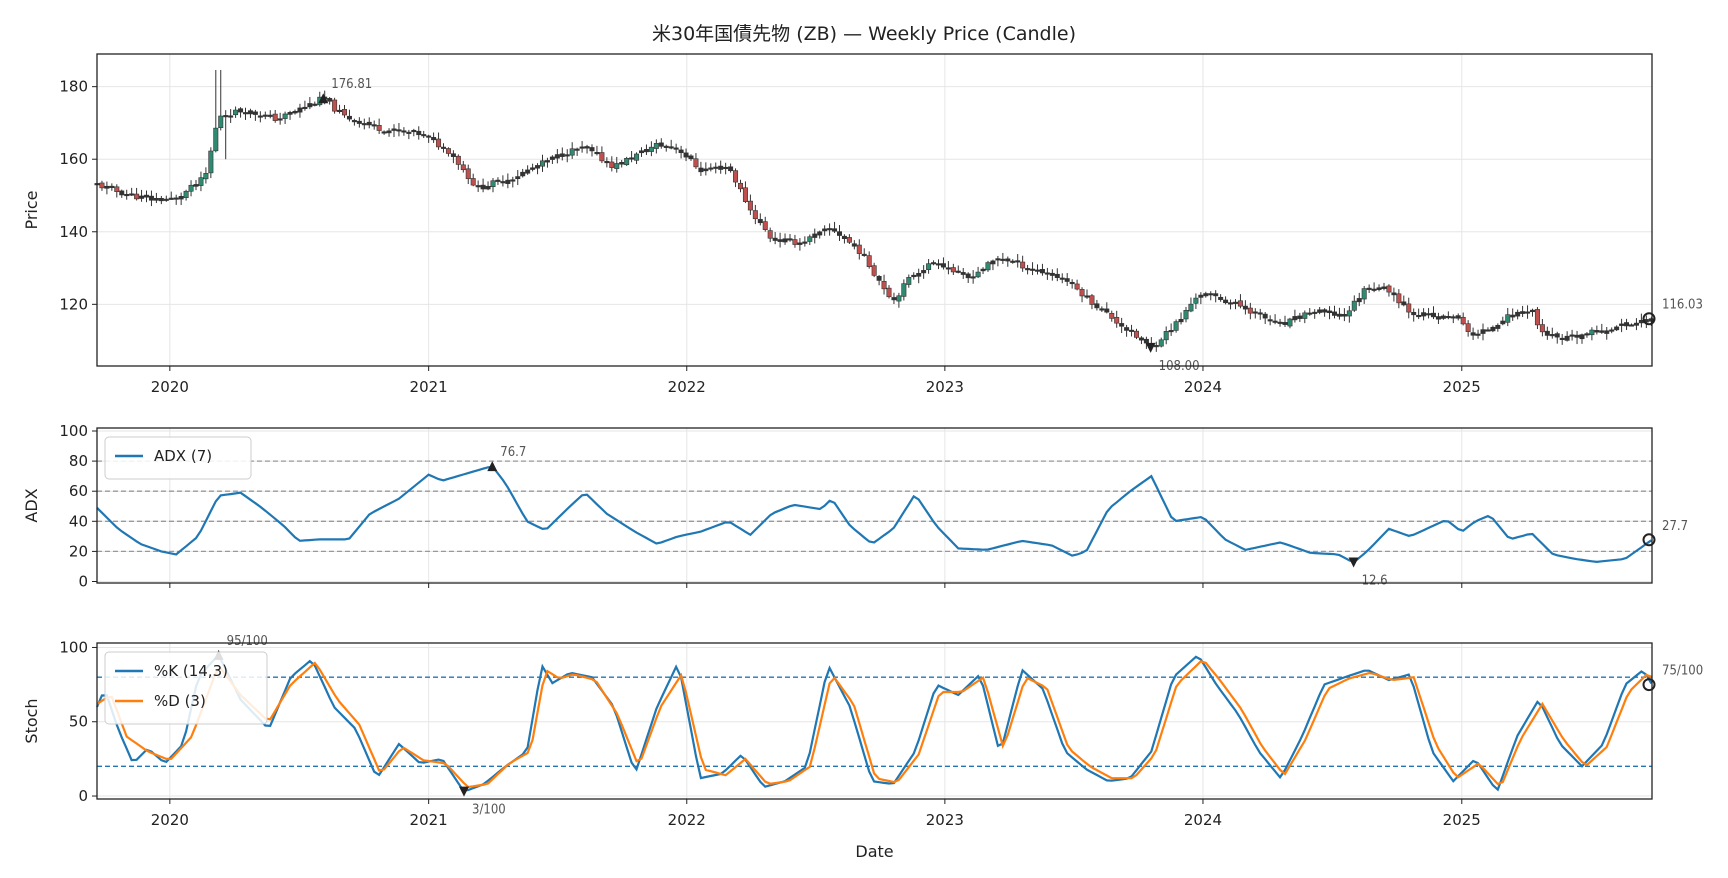  I want to click on y-tick-label: 20, so click(78, 551).